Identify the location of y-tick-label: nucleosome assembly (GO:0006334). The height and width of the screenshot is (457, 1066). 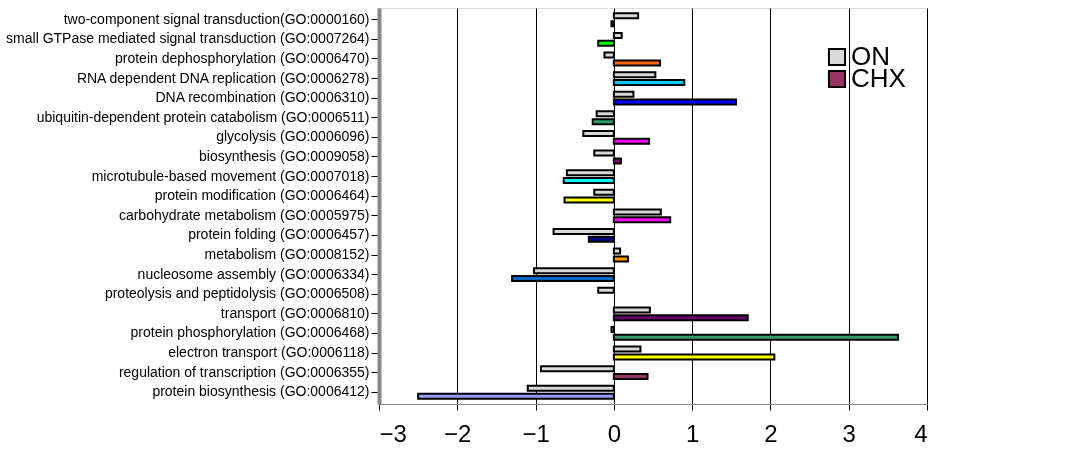
(253, 273).